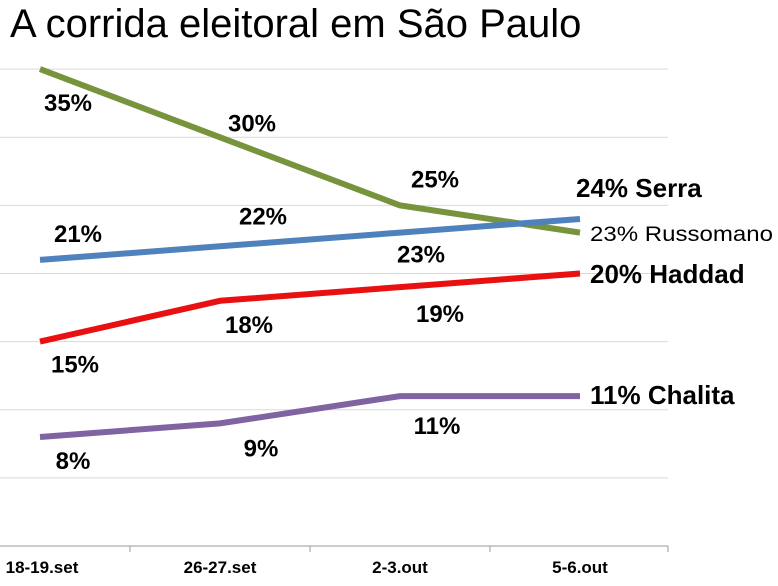  Describe the element at coordinates (639, 188) in the screenshot. I see `end-label-russomano: 24% Serra` at that location.